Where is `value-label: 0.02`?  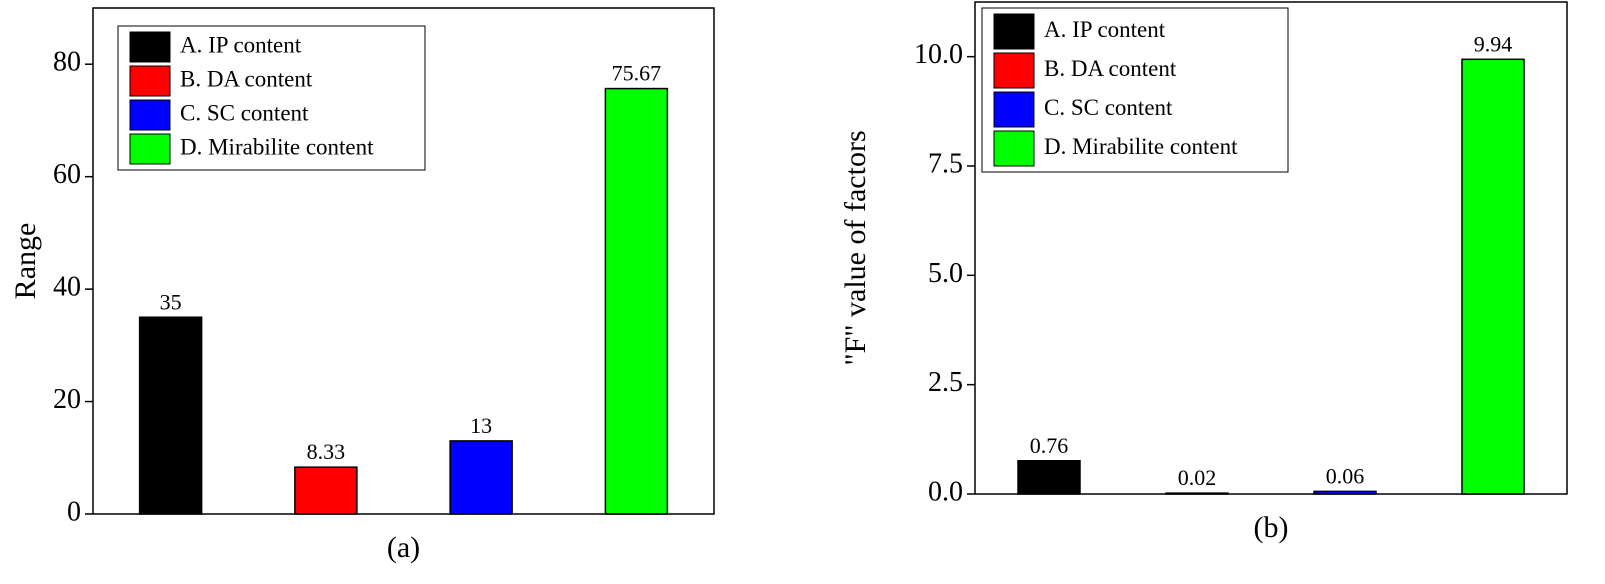 value-label: 0.02 is located at coordinates (1197, 477).